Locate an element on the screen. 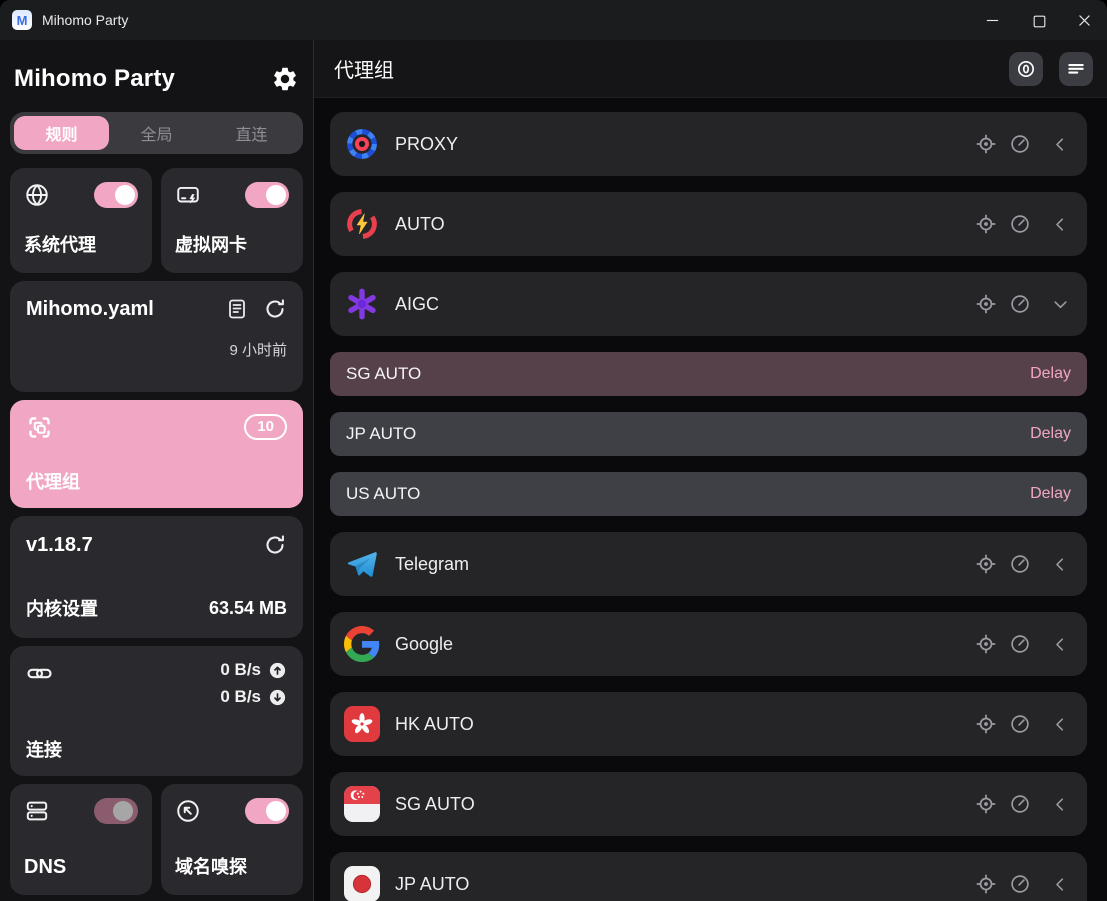  proxy-group-row: AUTO is located at coordinates (708, 224).